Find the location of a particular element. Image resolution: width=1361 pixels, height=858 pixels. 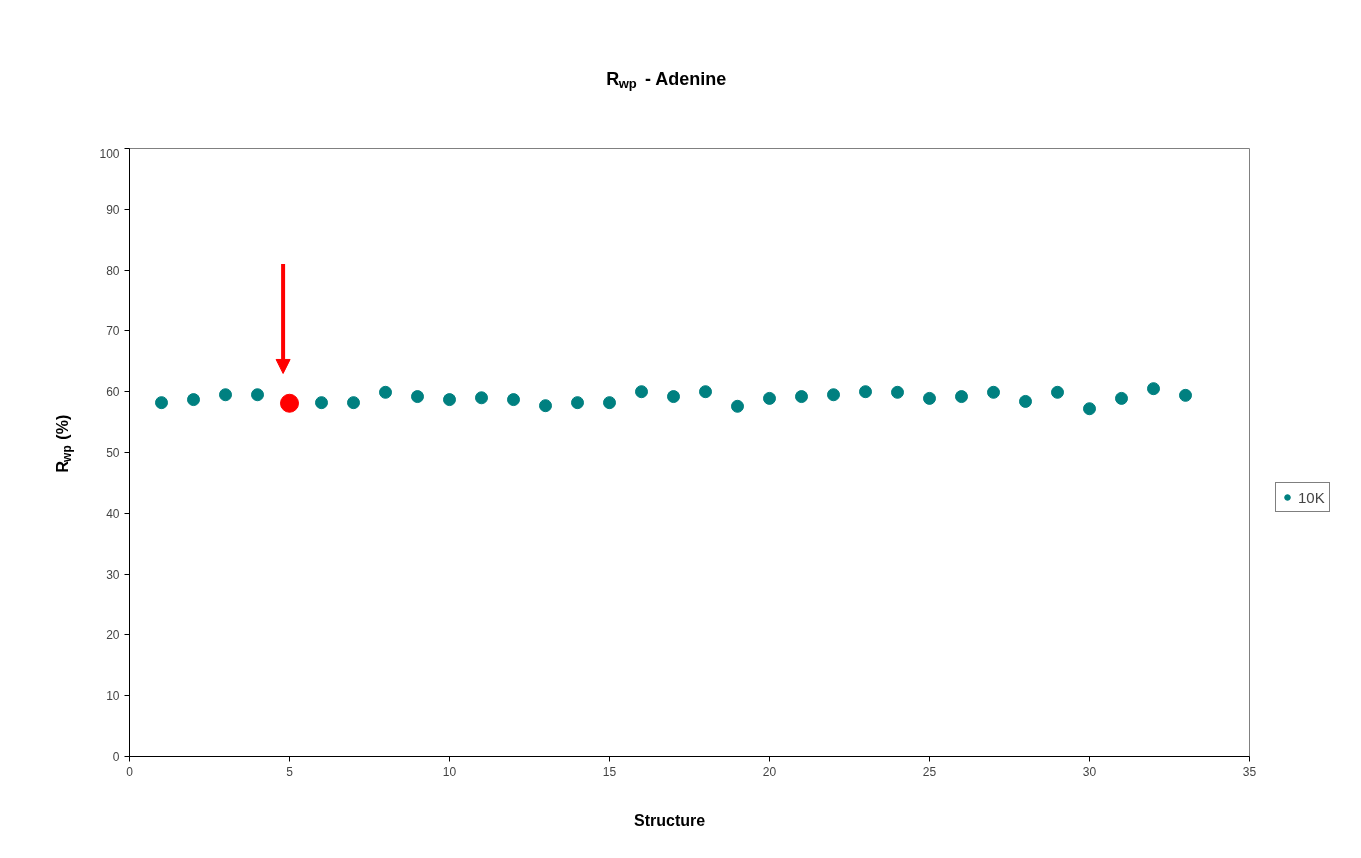

x-axis-title: Structure is located at coordinates (670, 820).